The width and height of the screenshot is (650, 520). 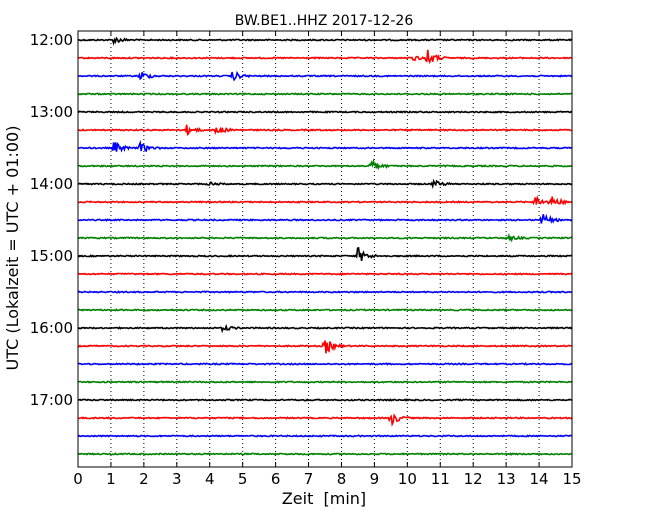 What do you see at coordinates (177, 479) in the screenshot?
I see `x-tick-label: 3` at bounding box center [177, 479].